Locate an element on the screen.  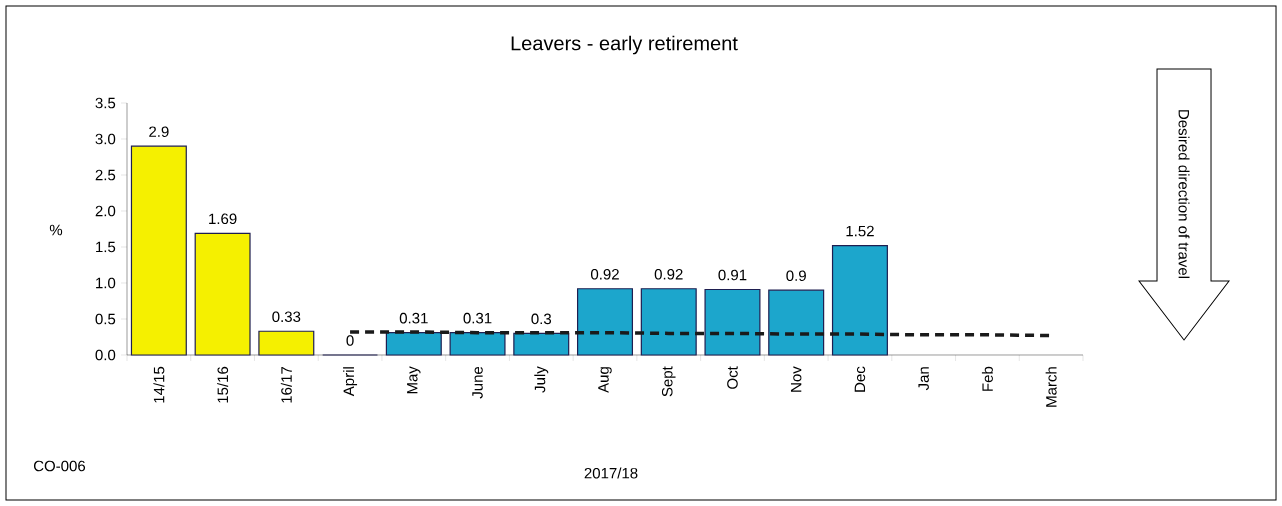
x-tick-label: April is located at coordinates (350, 382).